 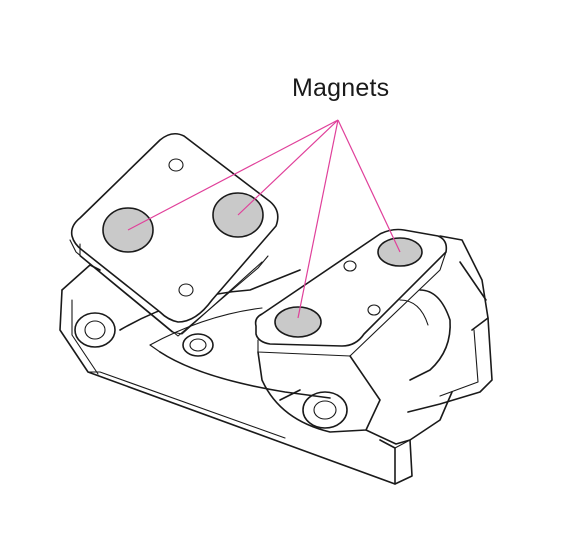 What do you see at coordinates (174, 234) in the screenshot?
I see `left-magnet-plate` at bounding box center [174, 234].